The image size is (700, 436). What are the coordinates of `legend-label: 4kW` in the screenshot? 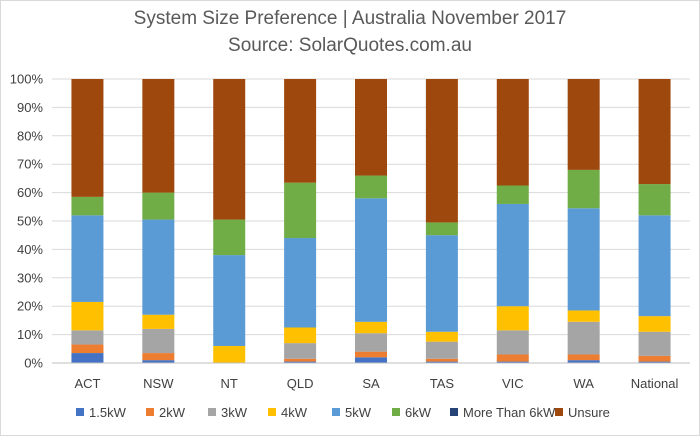 It's located at (294, 412).